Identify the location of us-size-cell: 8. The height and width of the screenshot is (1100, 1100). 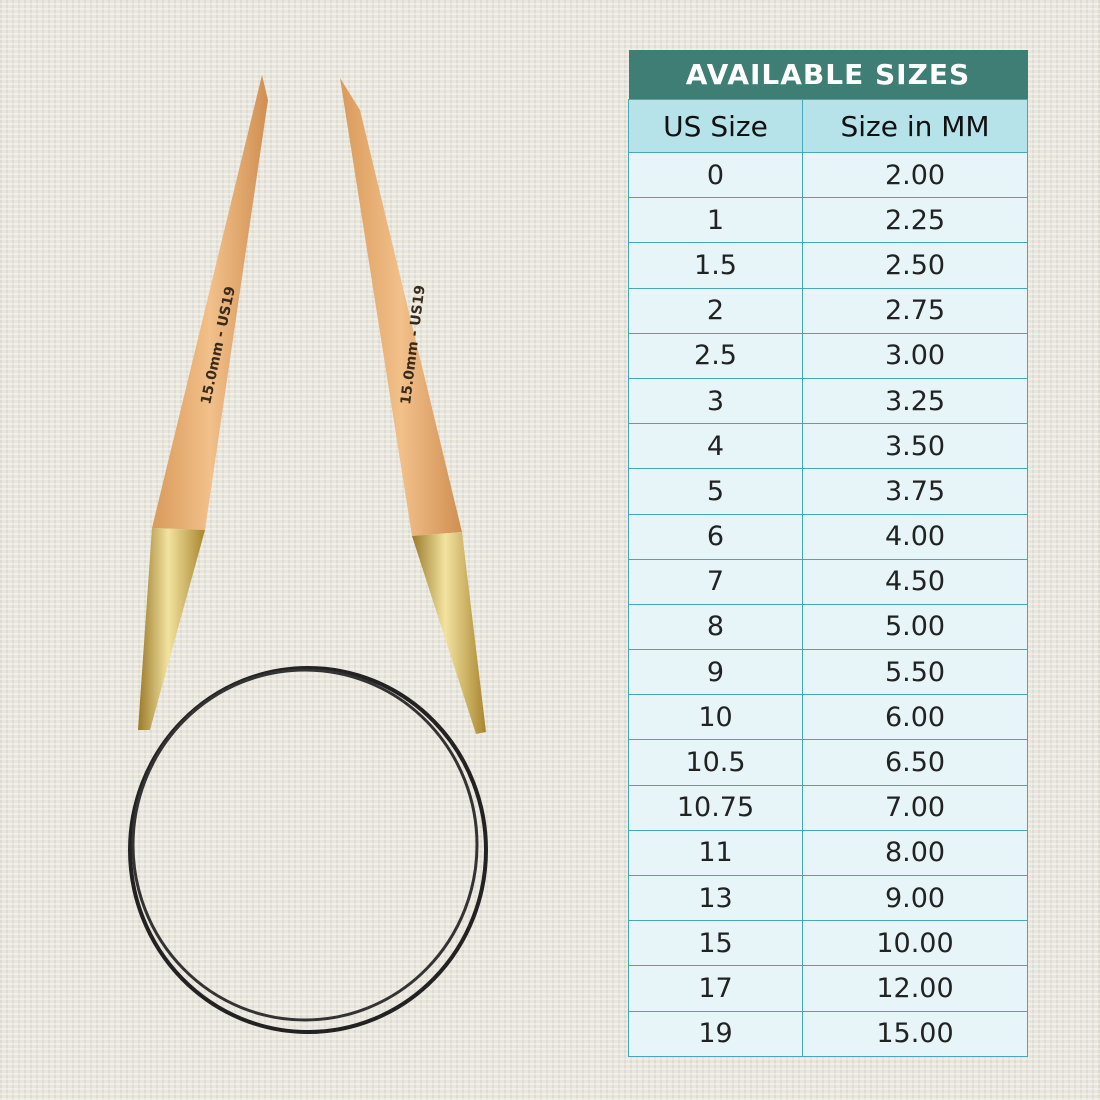
(715, 627).